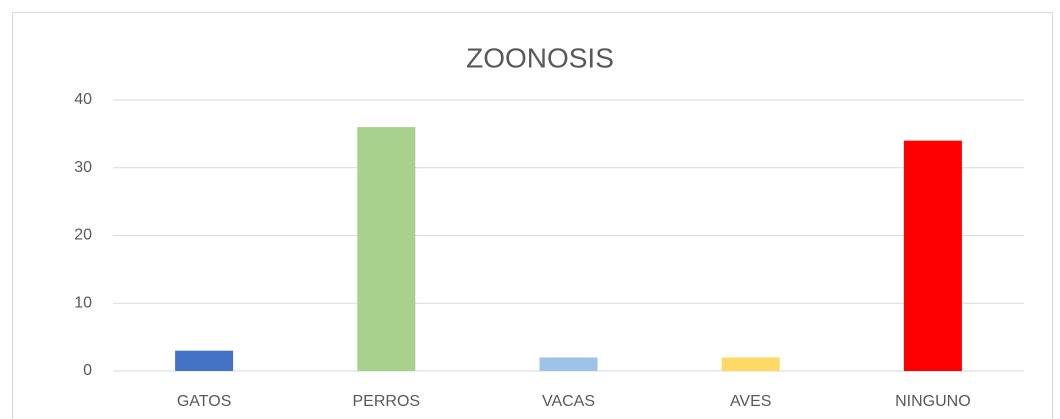  Describe the element at coordinates (933, 401) in the screenshot. I see `x-tick-label: NINGUNO` at that location.